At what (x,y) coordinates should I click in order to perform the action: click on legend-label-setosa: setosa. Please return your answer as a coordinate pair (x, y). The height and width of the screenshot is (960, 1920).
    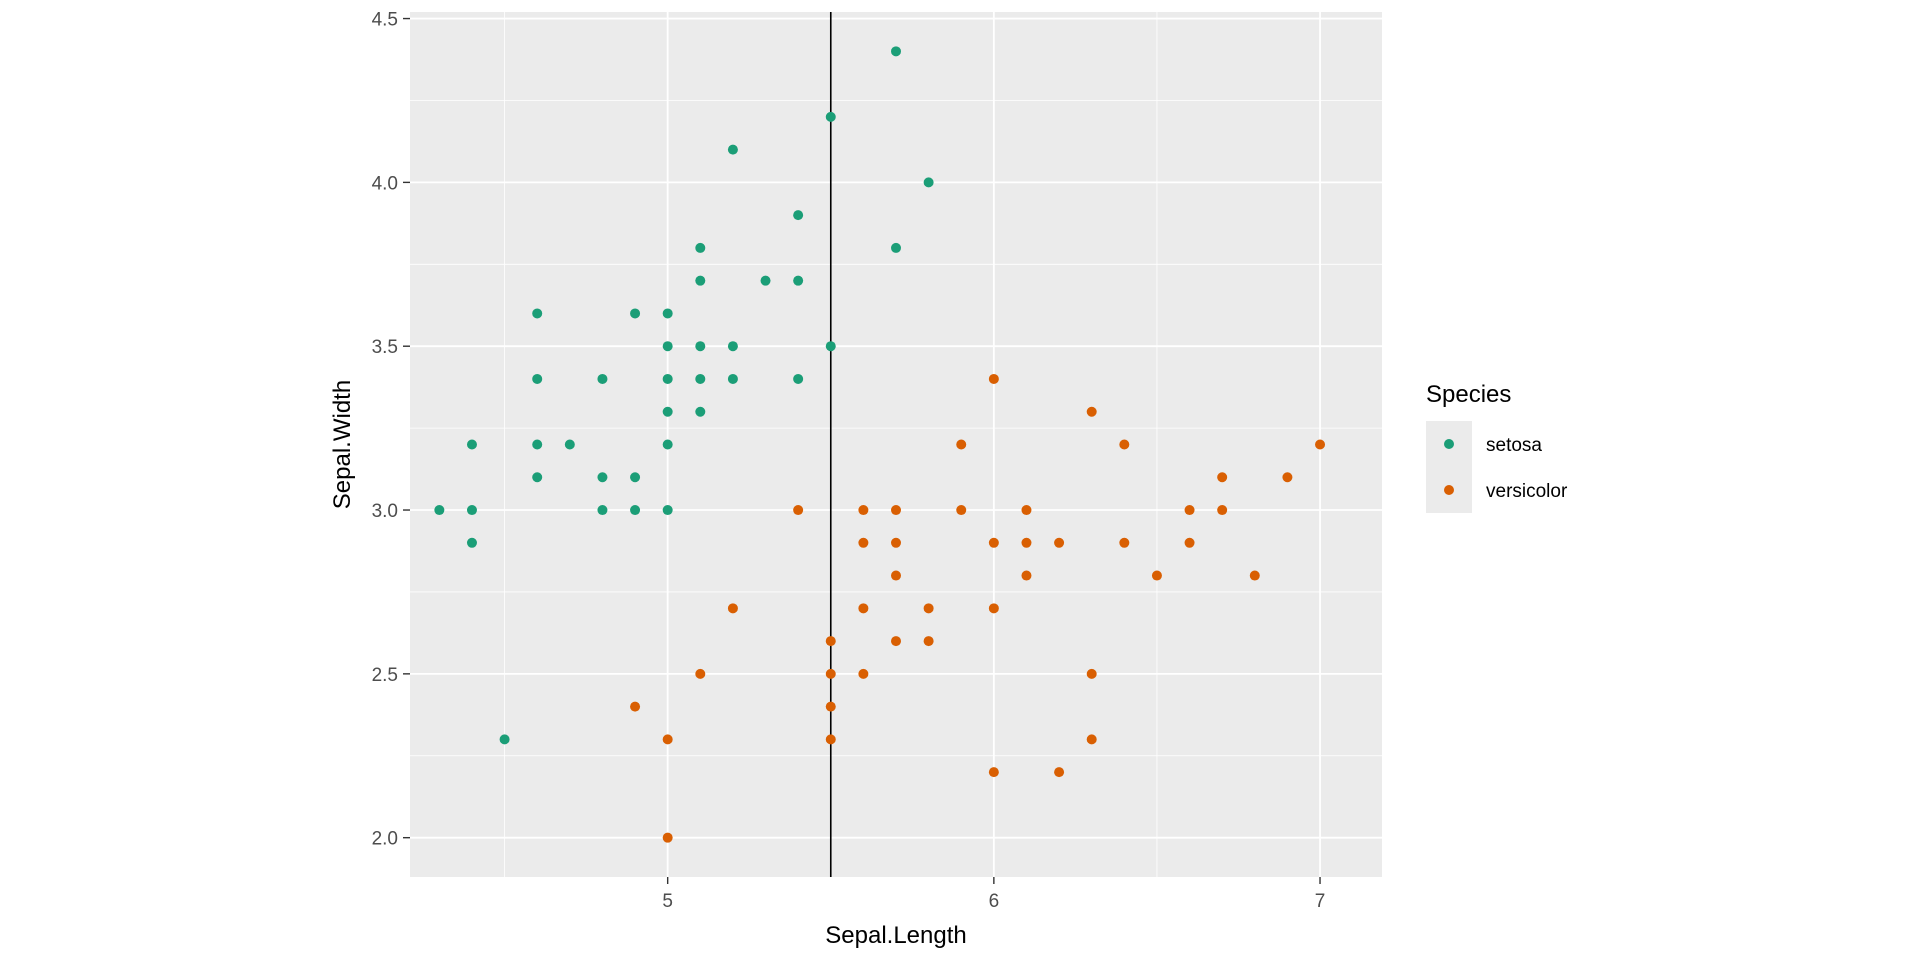
    Looking at the image, I should click on (1514, 445).